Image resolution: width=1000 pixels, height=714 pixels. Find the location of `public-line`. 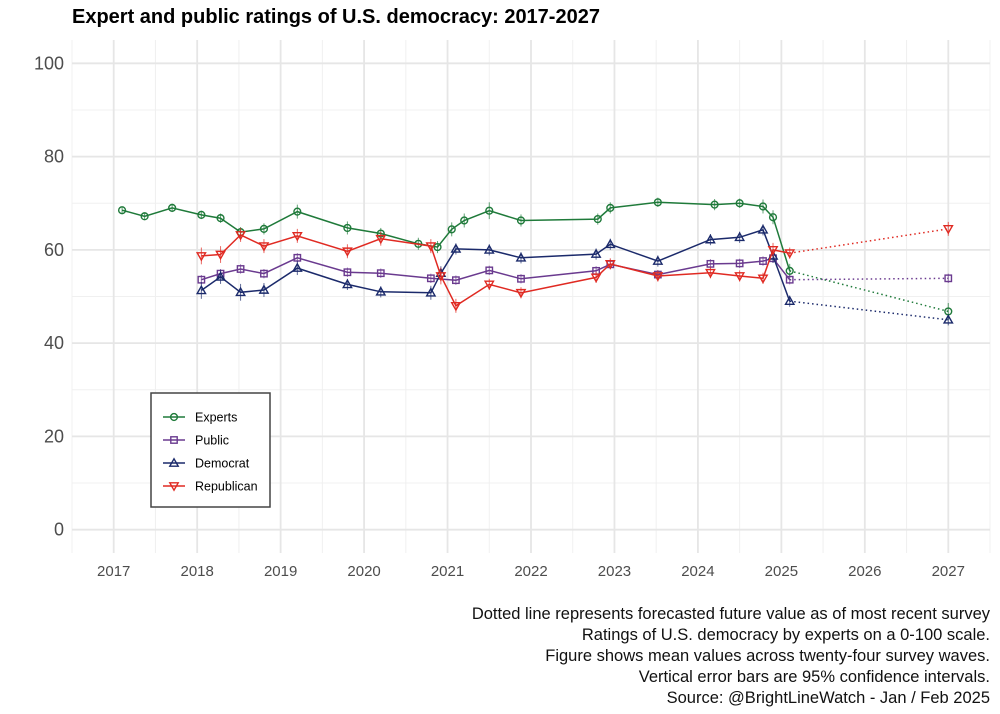

public-line is located at coordinates (496, 269).